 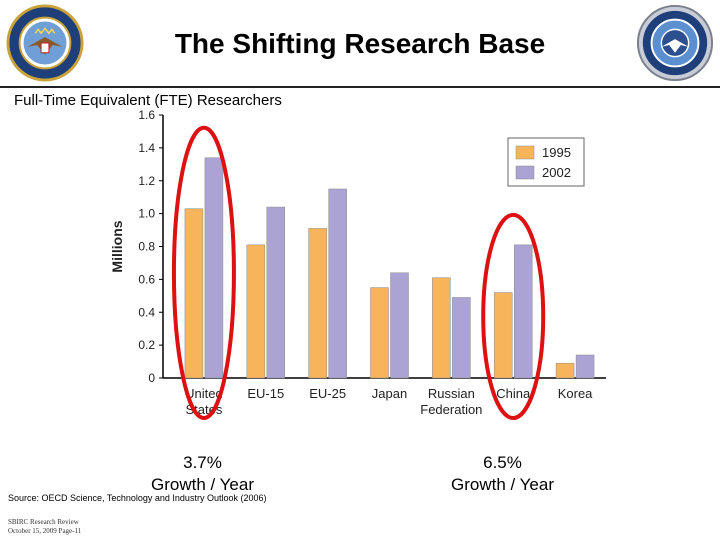 What do you see at coordinates (146, 181) in the screenshot?
I see `y-tick-label: 1.2` at bounding box center [146, 181].